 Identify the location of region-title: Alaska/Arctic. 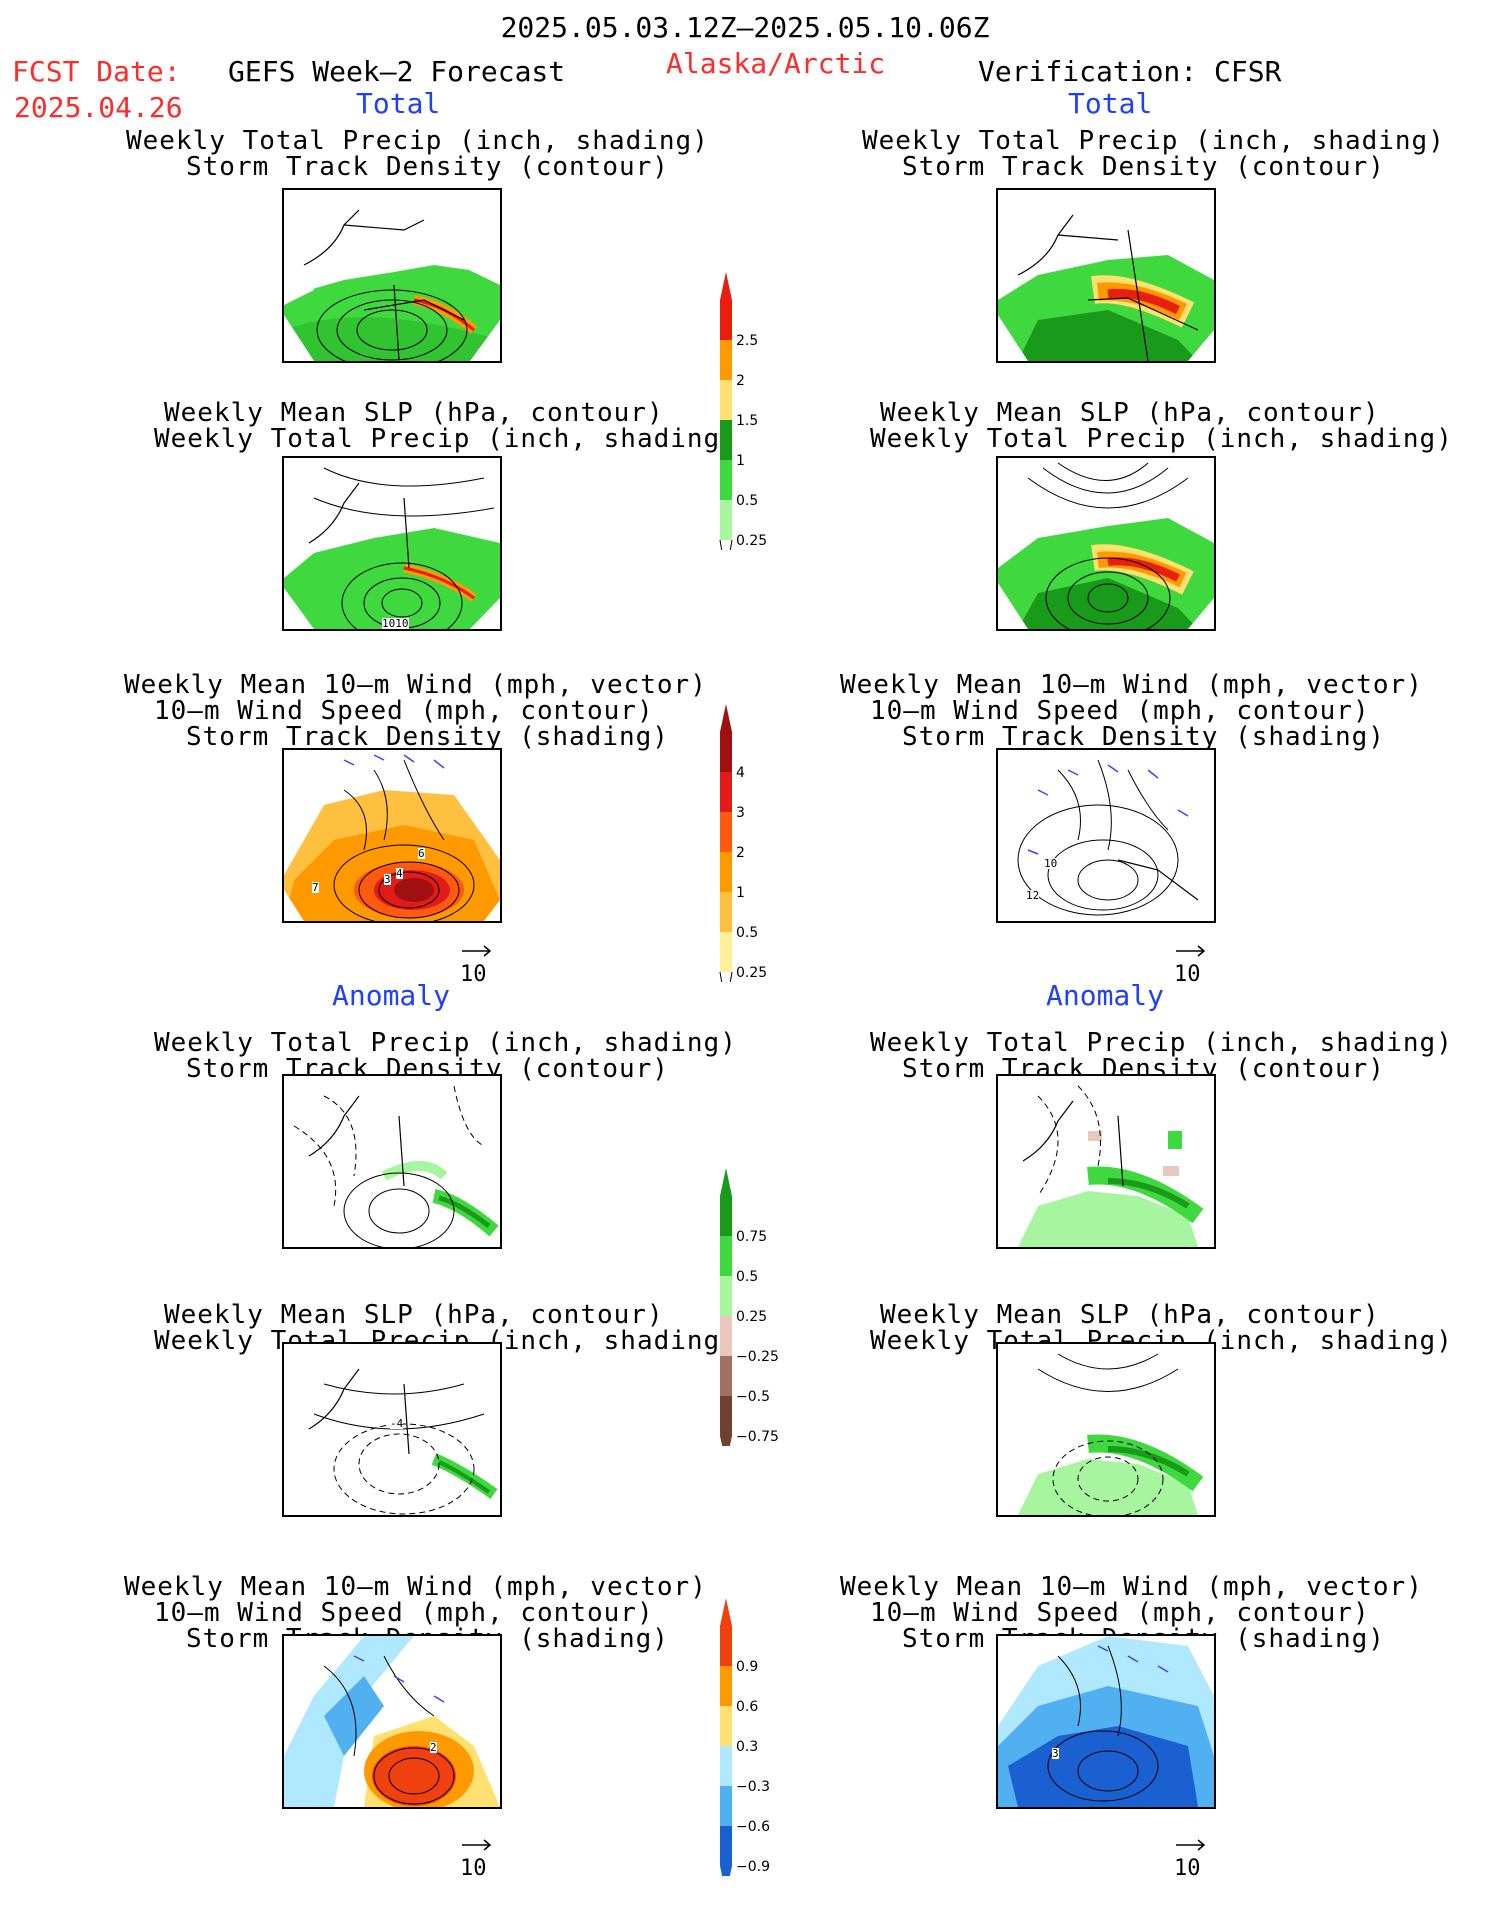
(776, 63).